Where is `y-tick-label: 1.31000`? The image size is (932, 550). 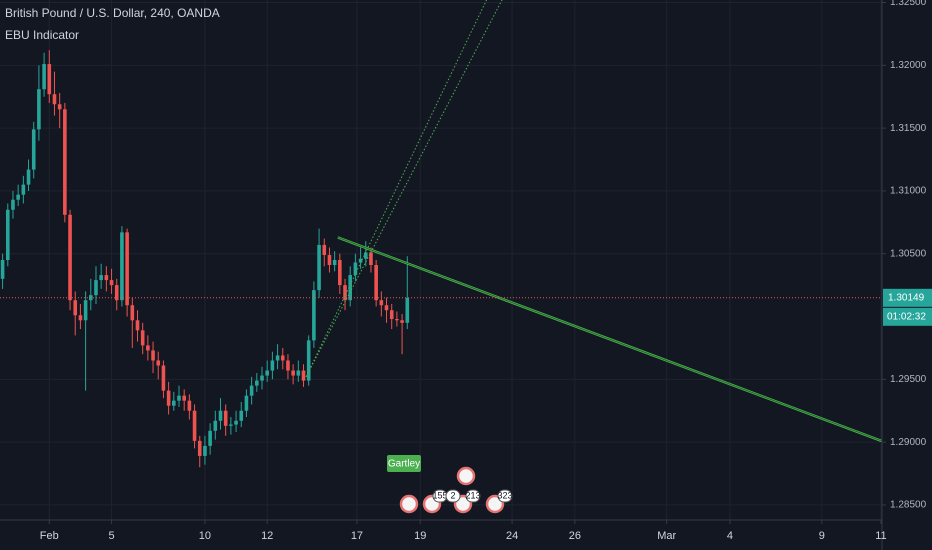 y-tick-label: 1.31000 is located at coordinates (908, 191).